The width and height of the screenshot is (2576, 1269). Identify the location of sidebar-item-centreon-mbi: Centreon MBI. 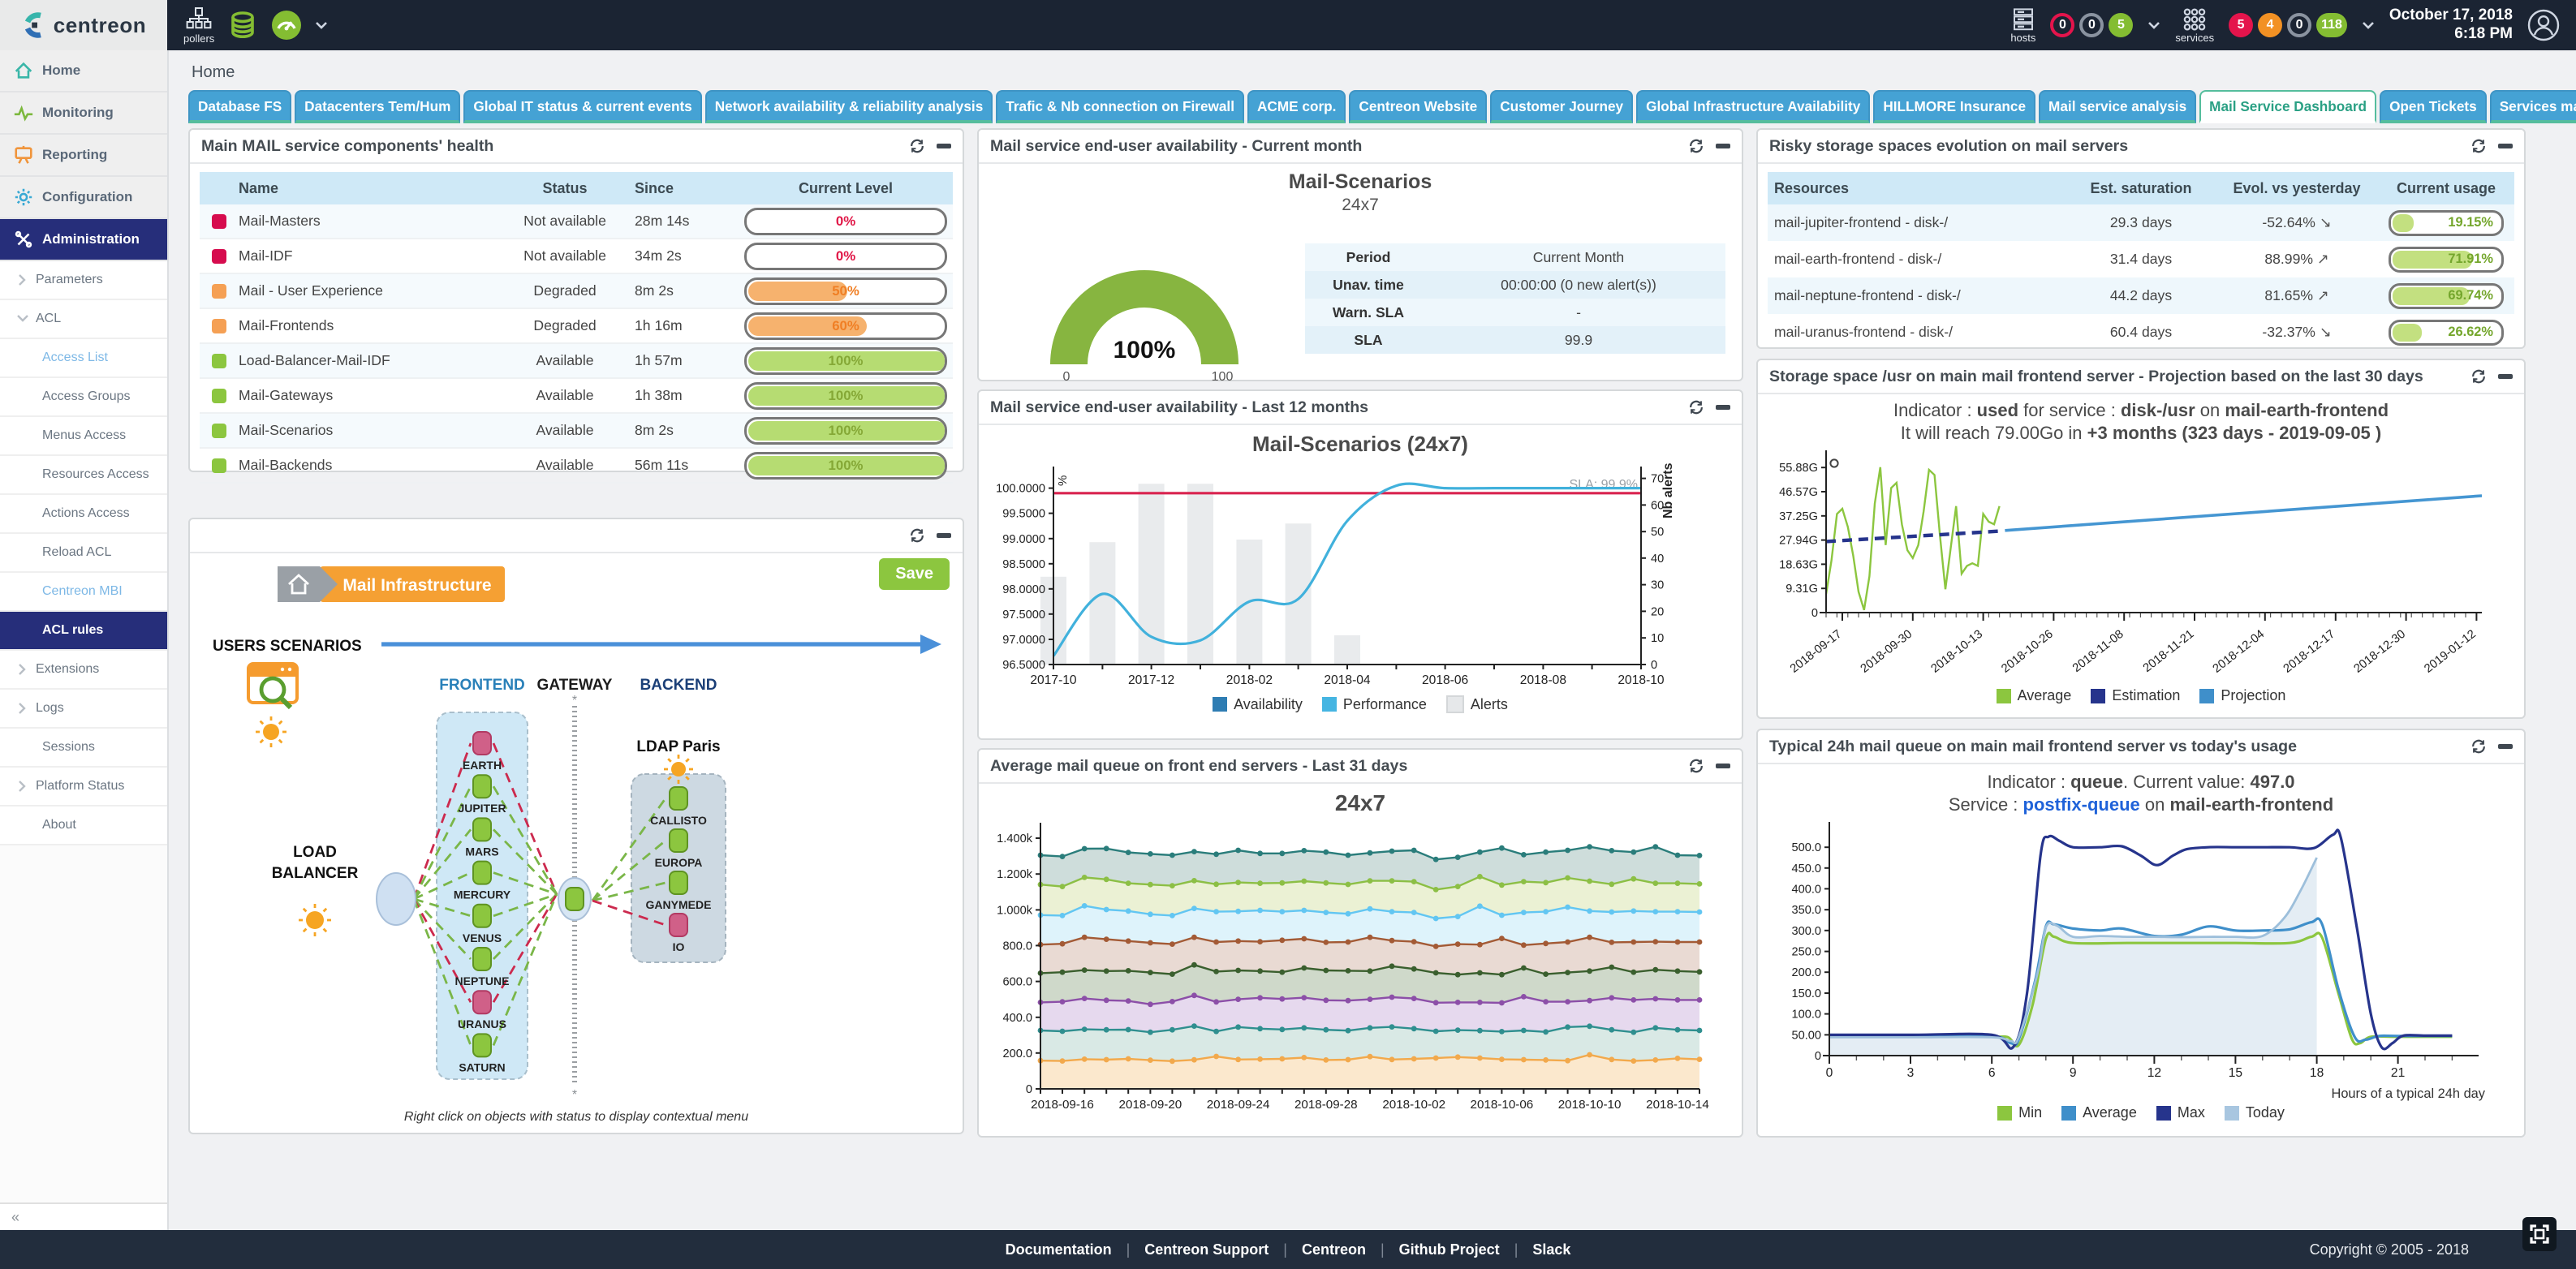
(84, 592).